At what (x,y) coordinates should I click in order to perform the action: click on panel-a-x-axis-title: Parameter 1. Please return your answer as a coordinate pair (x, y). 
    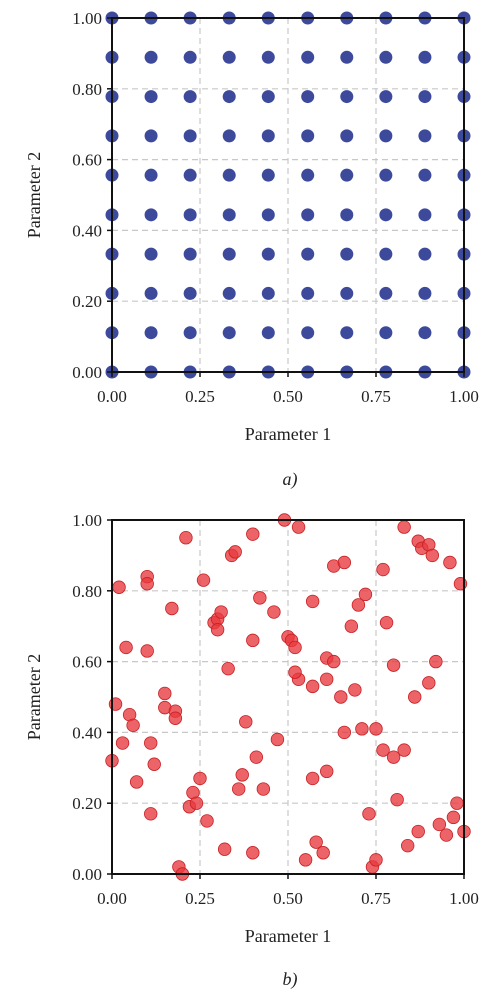
    Looking at the image, I should click on (288, 434).